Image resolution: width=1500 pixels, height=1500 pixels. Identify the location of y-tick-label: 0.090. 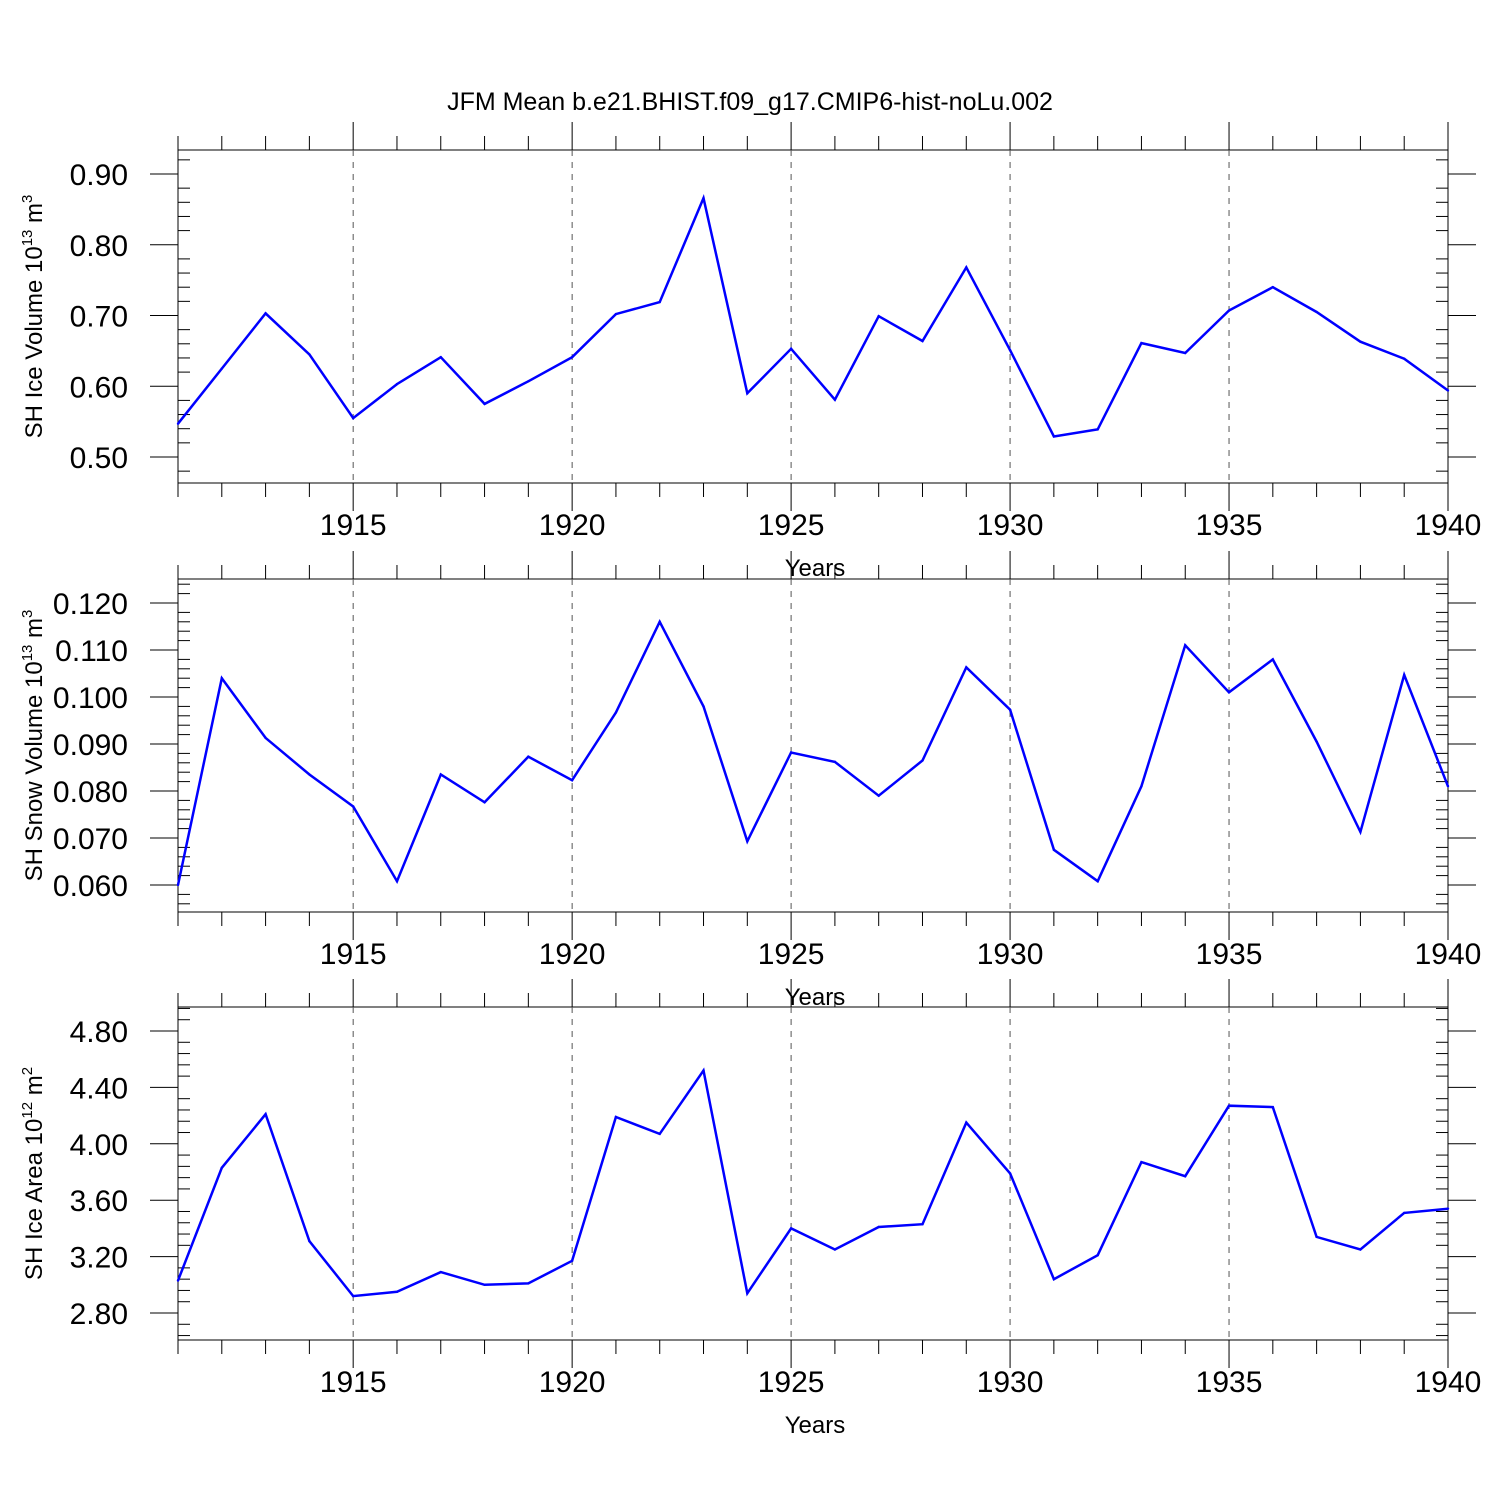
(90, 745).